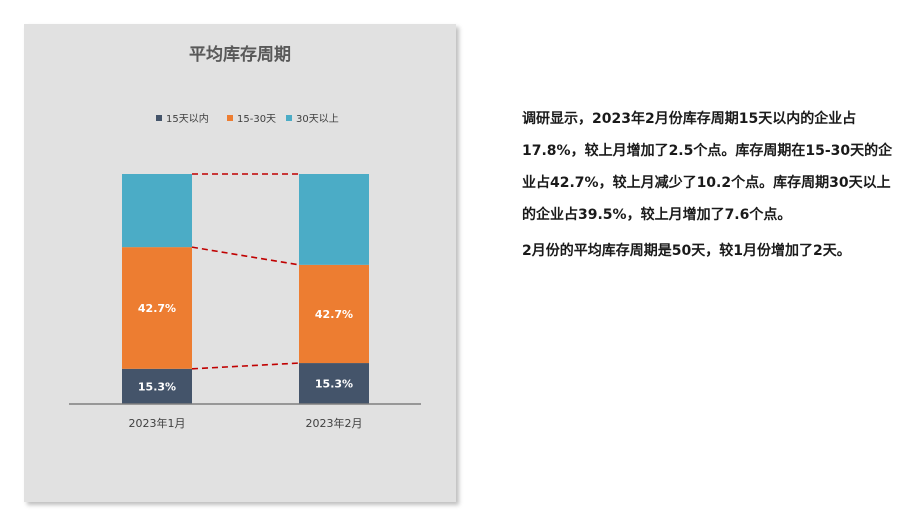  I want to click on bars: 15.3% 42.7% 15.3% 42.7%, so click(245, 289).